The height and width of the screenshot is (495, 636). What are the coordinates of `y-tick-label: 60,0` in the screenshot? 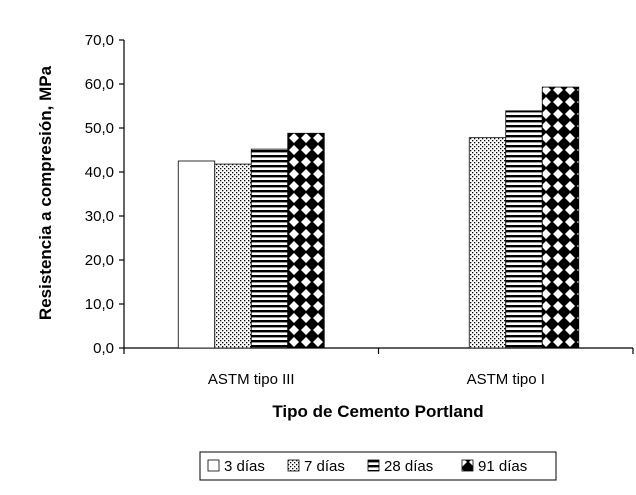 It's located at (99, 84).